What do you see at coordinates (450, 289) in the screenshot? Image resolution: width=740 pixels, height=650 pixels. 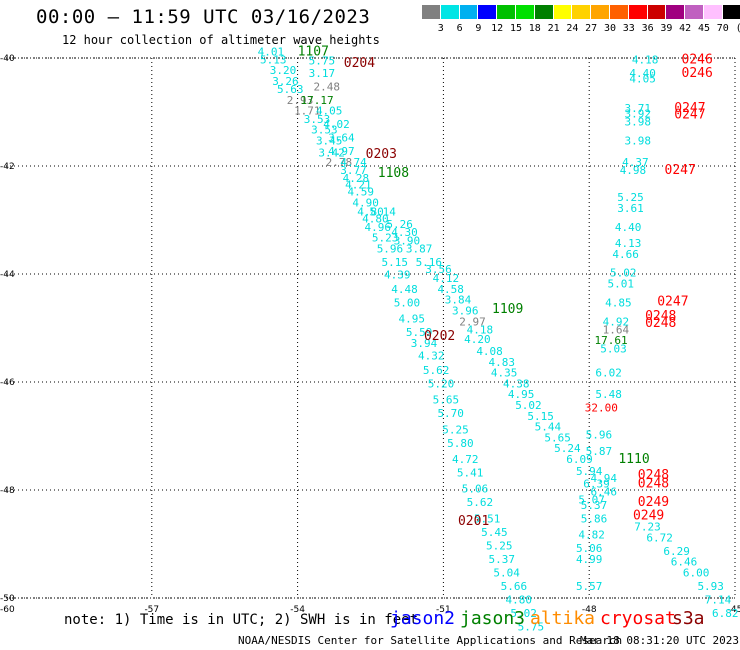 I see `swh-value: 4.58` at bounding box center [450, 289].